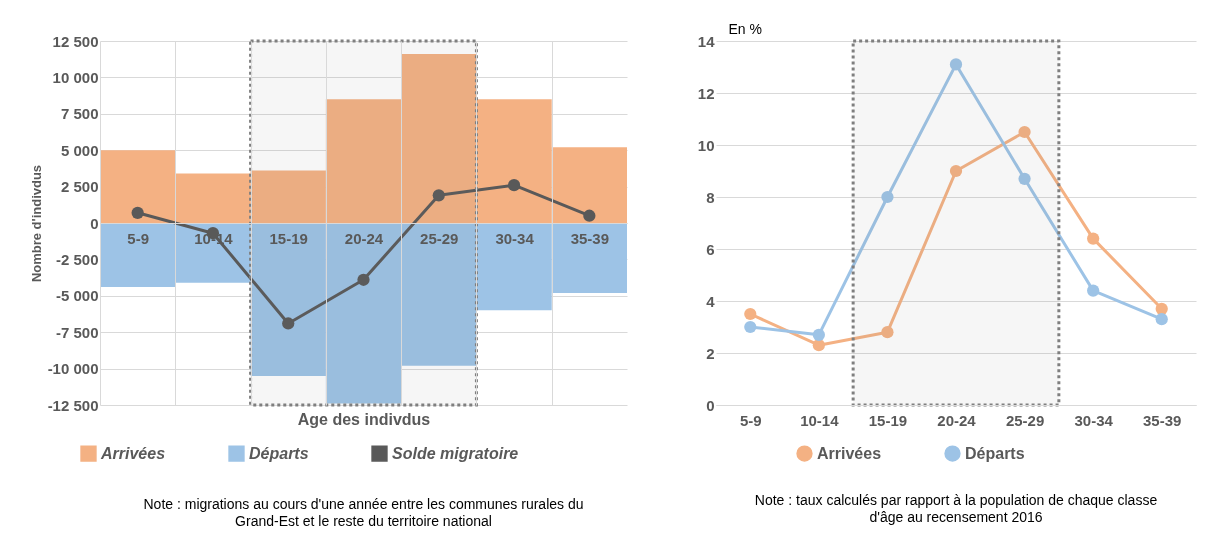 The image size is (1218, 535). What do you see at coordinates (956, 508) in the screenshot?
I see `text: Note : taux calculés par rapport à la population de chaque classe d'âge au recensement 2016` at bounding box center [956, 508].